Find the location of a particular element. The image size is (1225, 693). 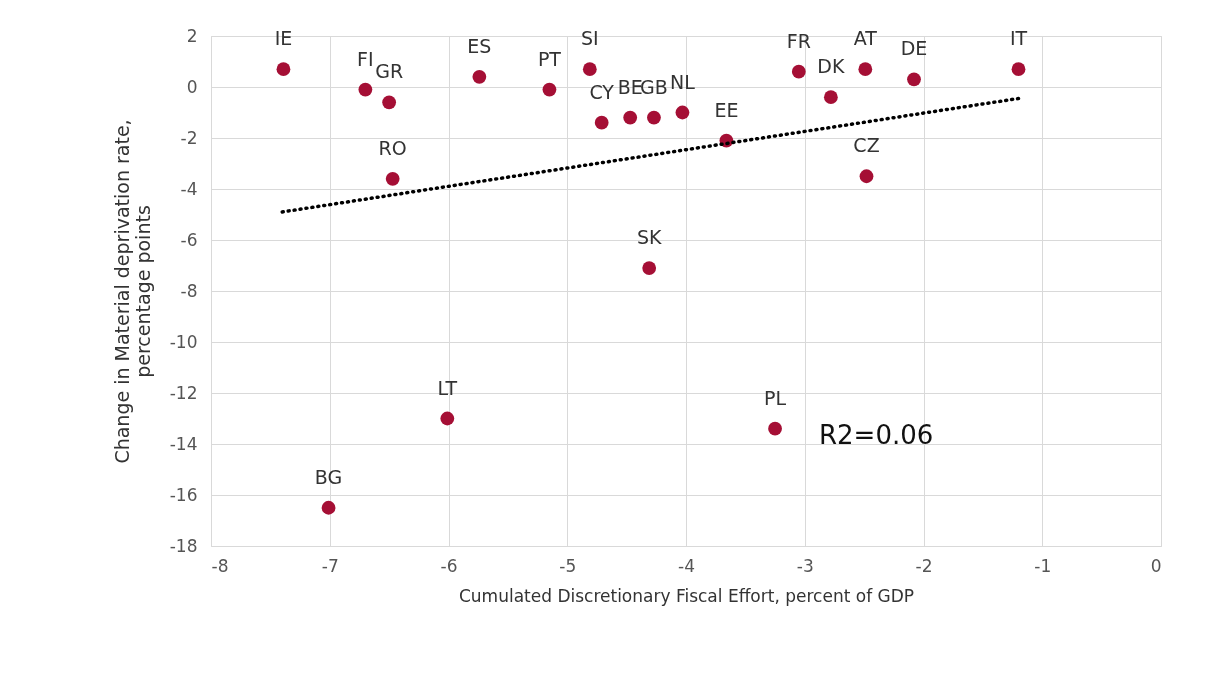

data-label: SI is located at coordinates (589, 38).